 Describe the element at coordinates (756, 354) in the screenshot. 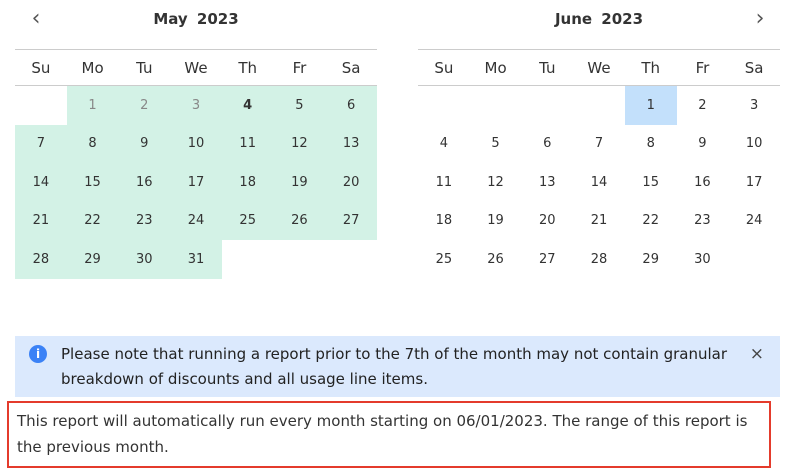

I see `close-icon: ×` at that location.